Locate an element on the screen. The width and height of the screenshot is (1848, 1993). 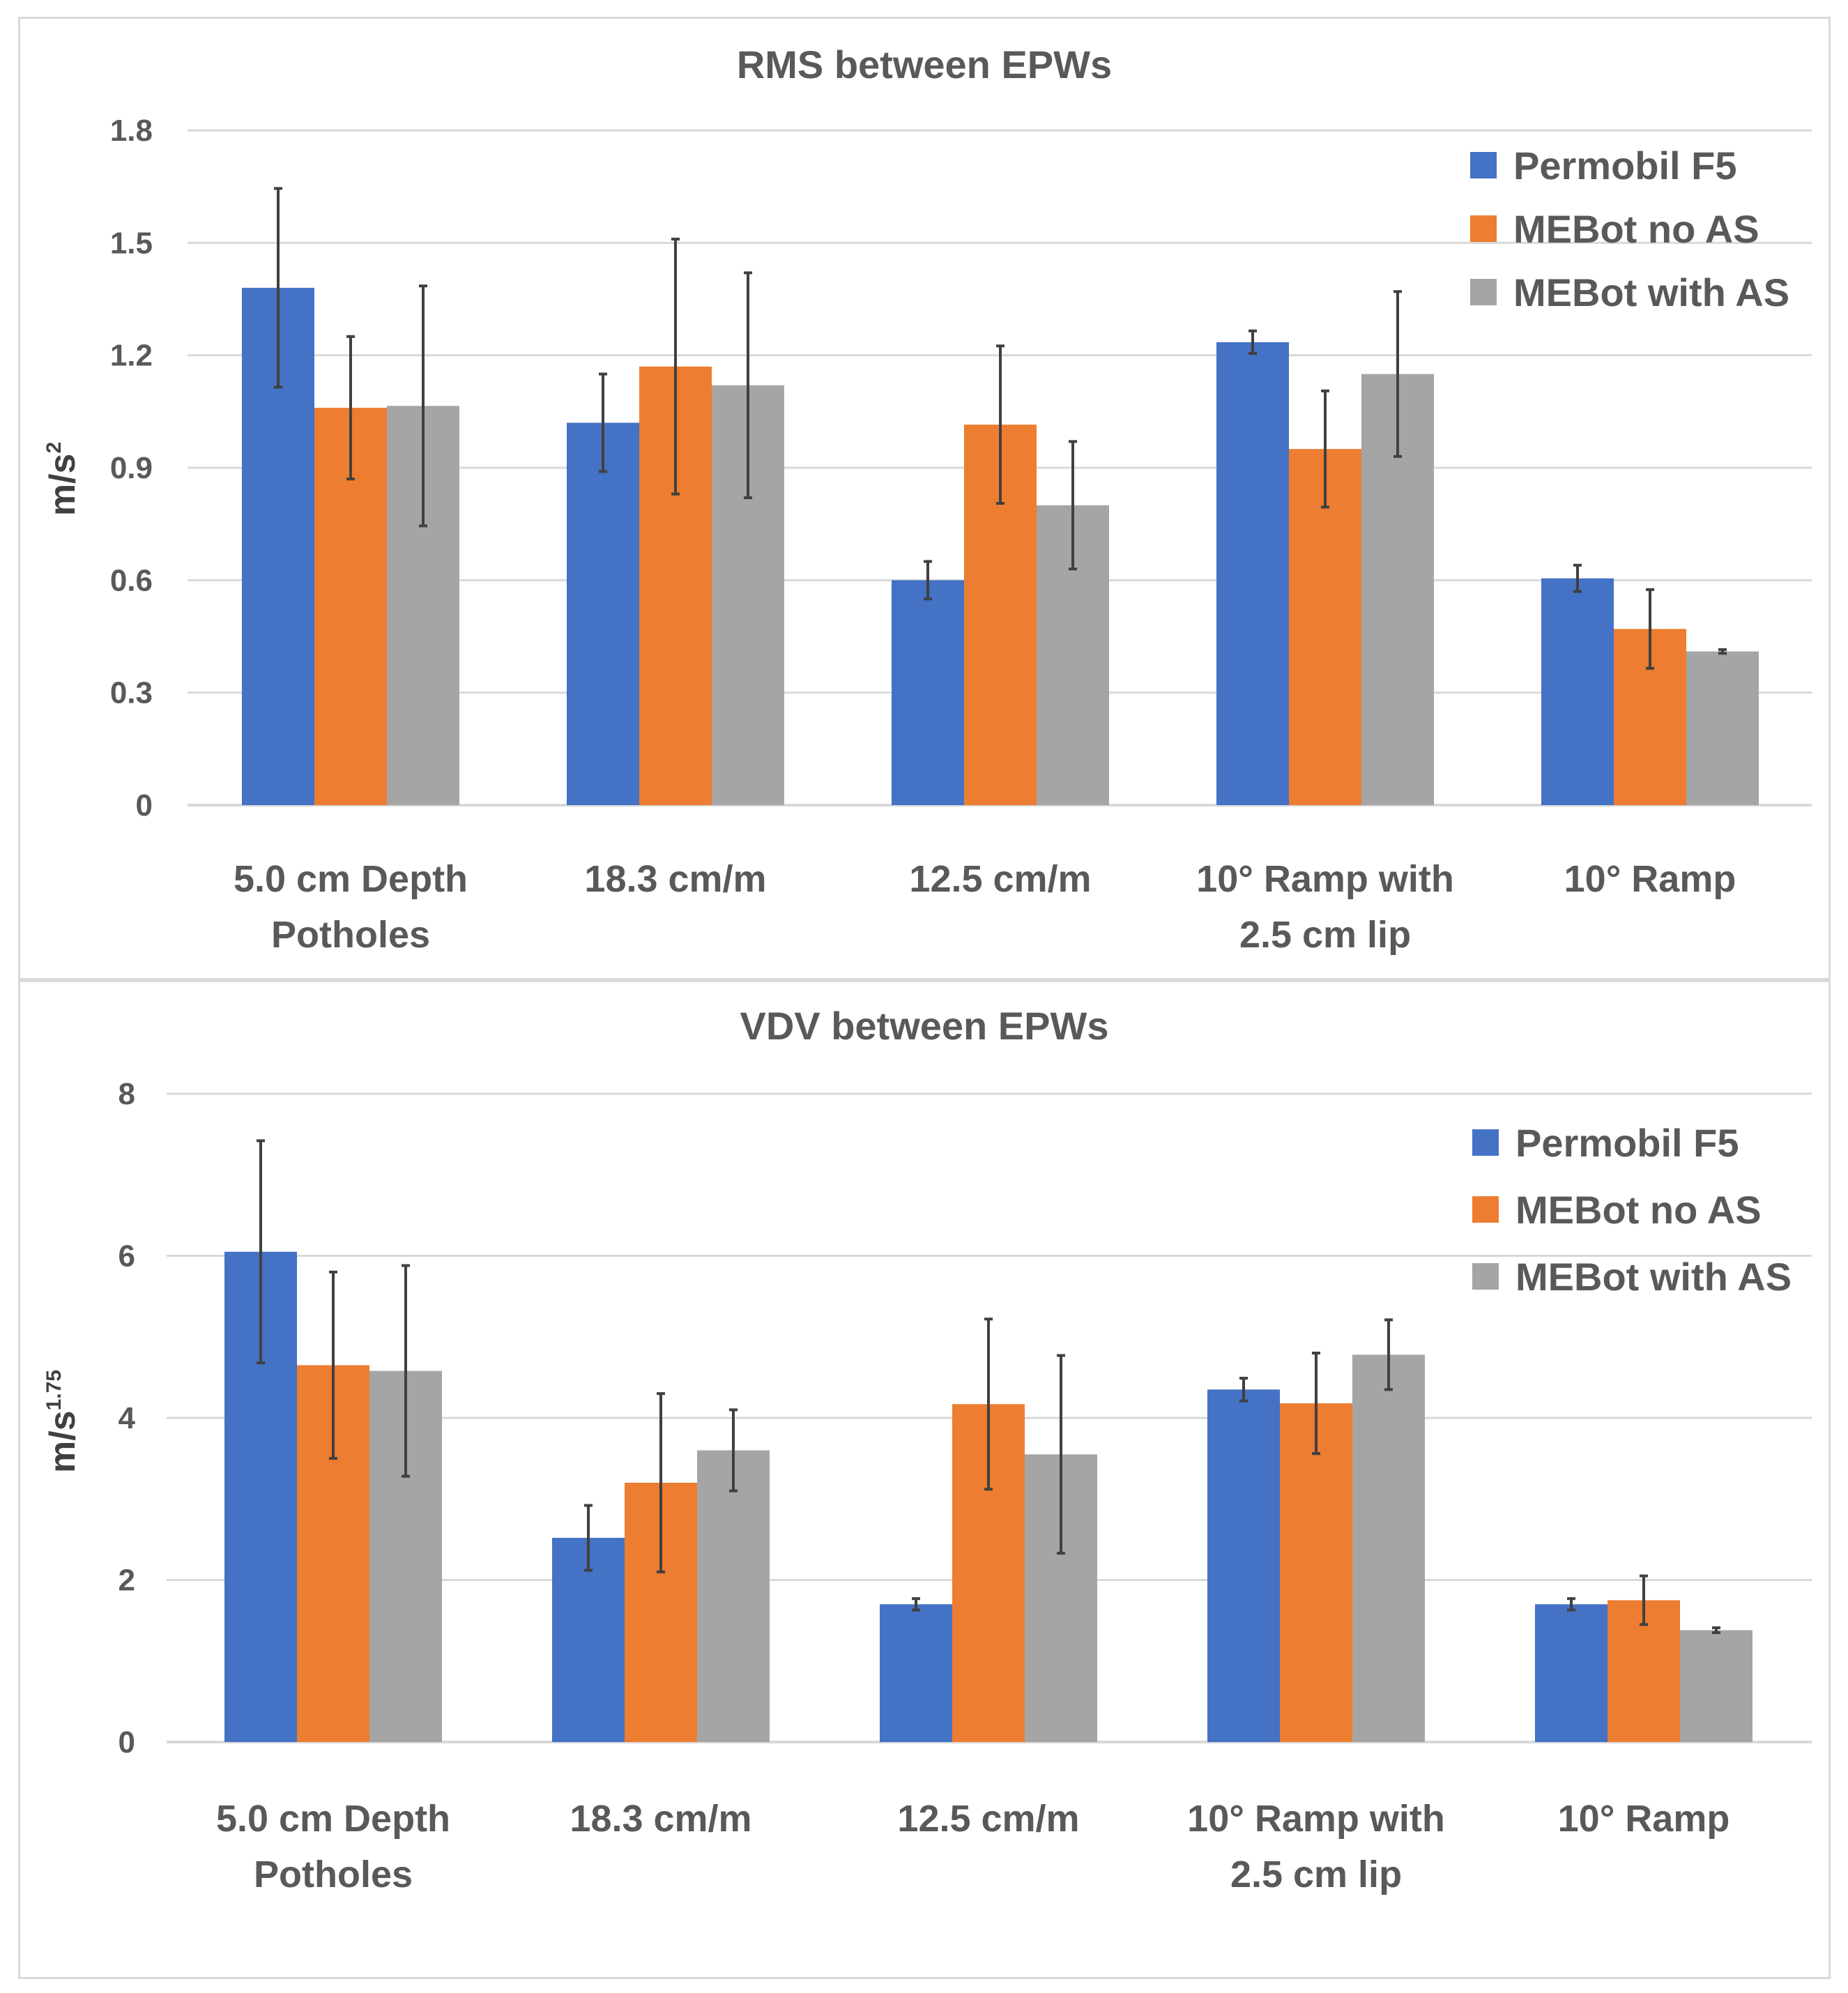
y-tick-label: 6 is located at coordinates (127, 1256).